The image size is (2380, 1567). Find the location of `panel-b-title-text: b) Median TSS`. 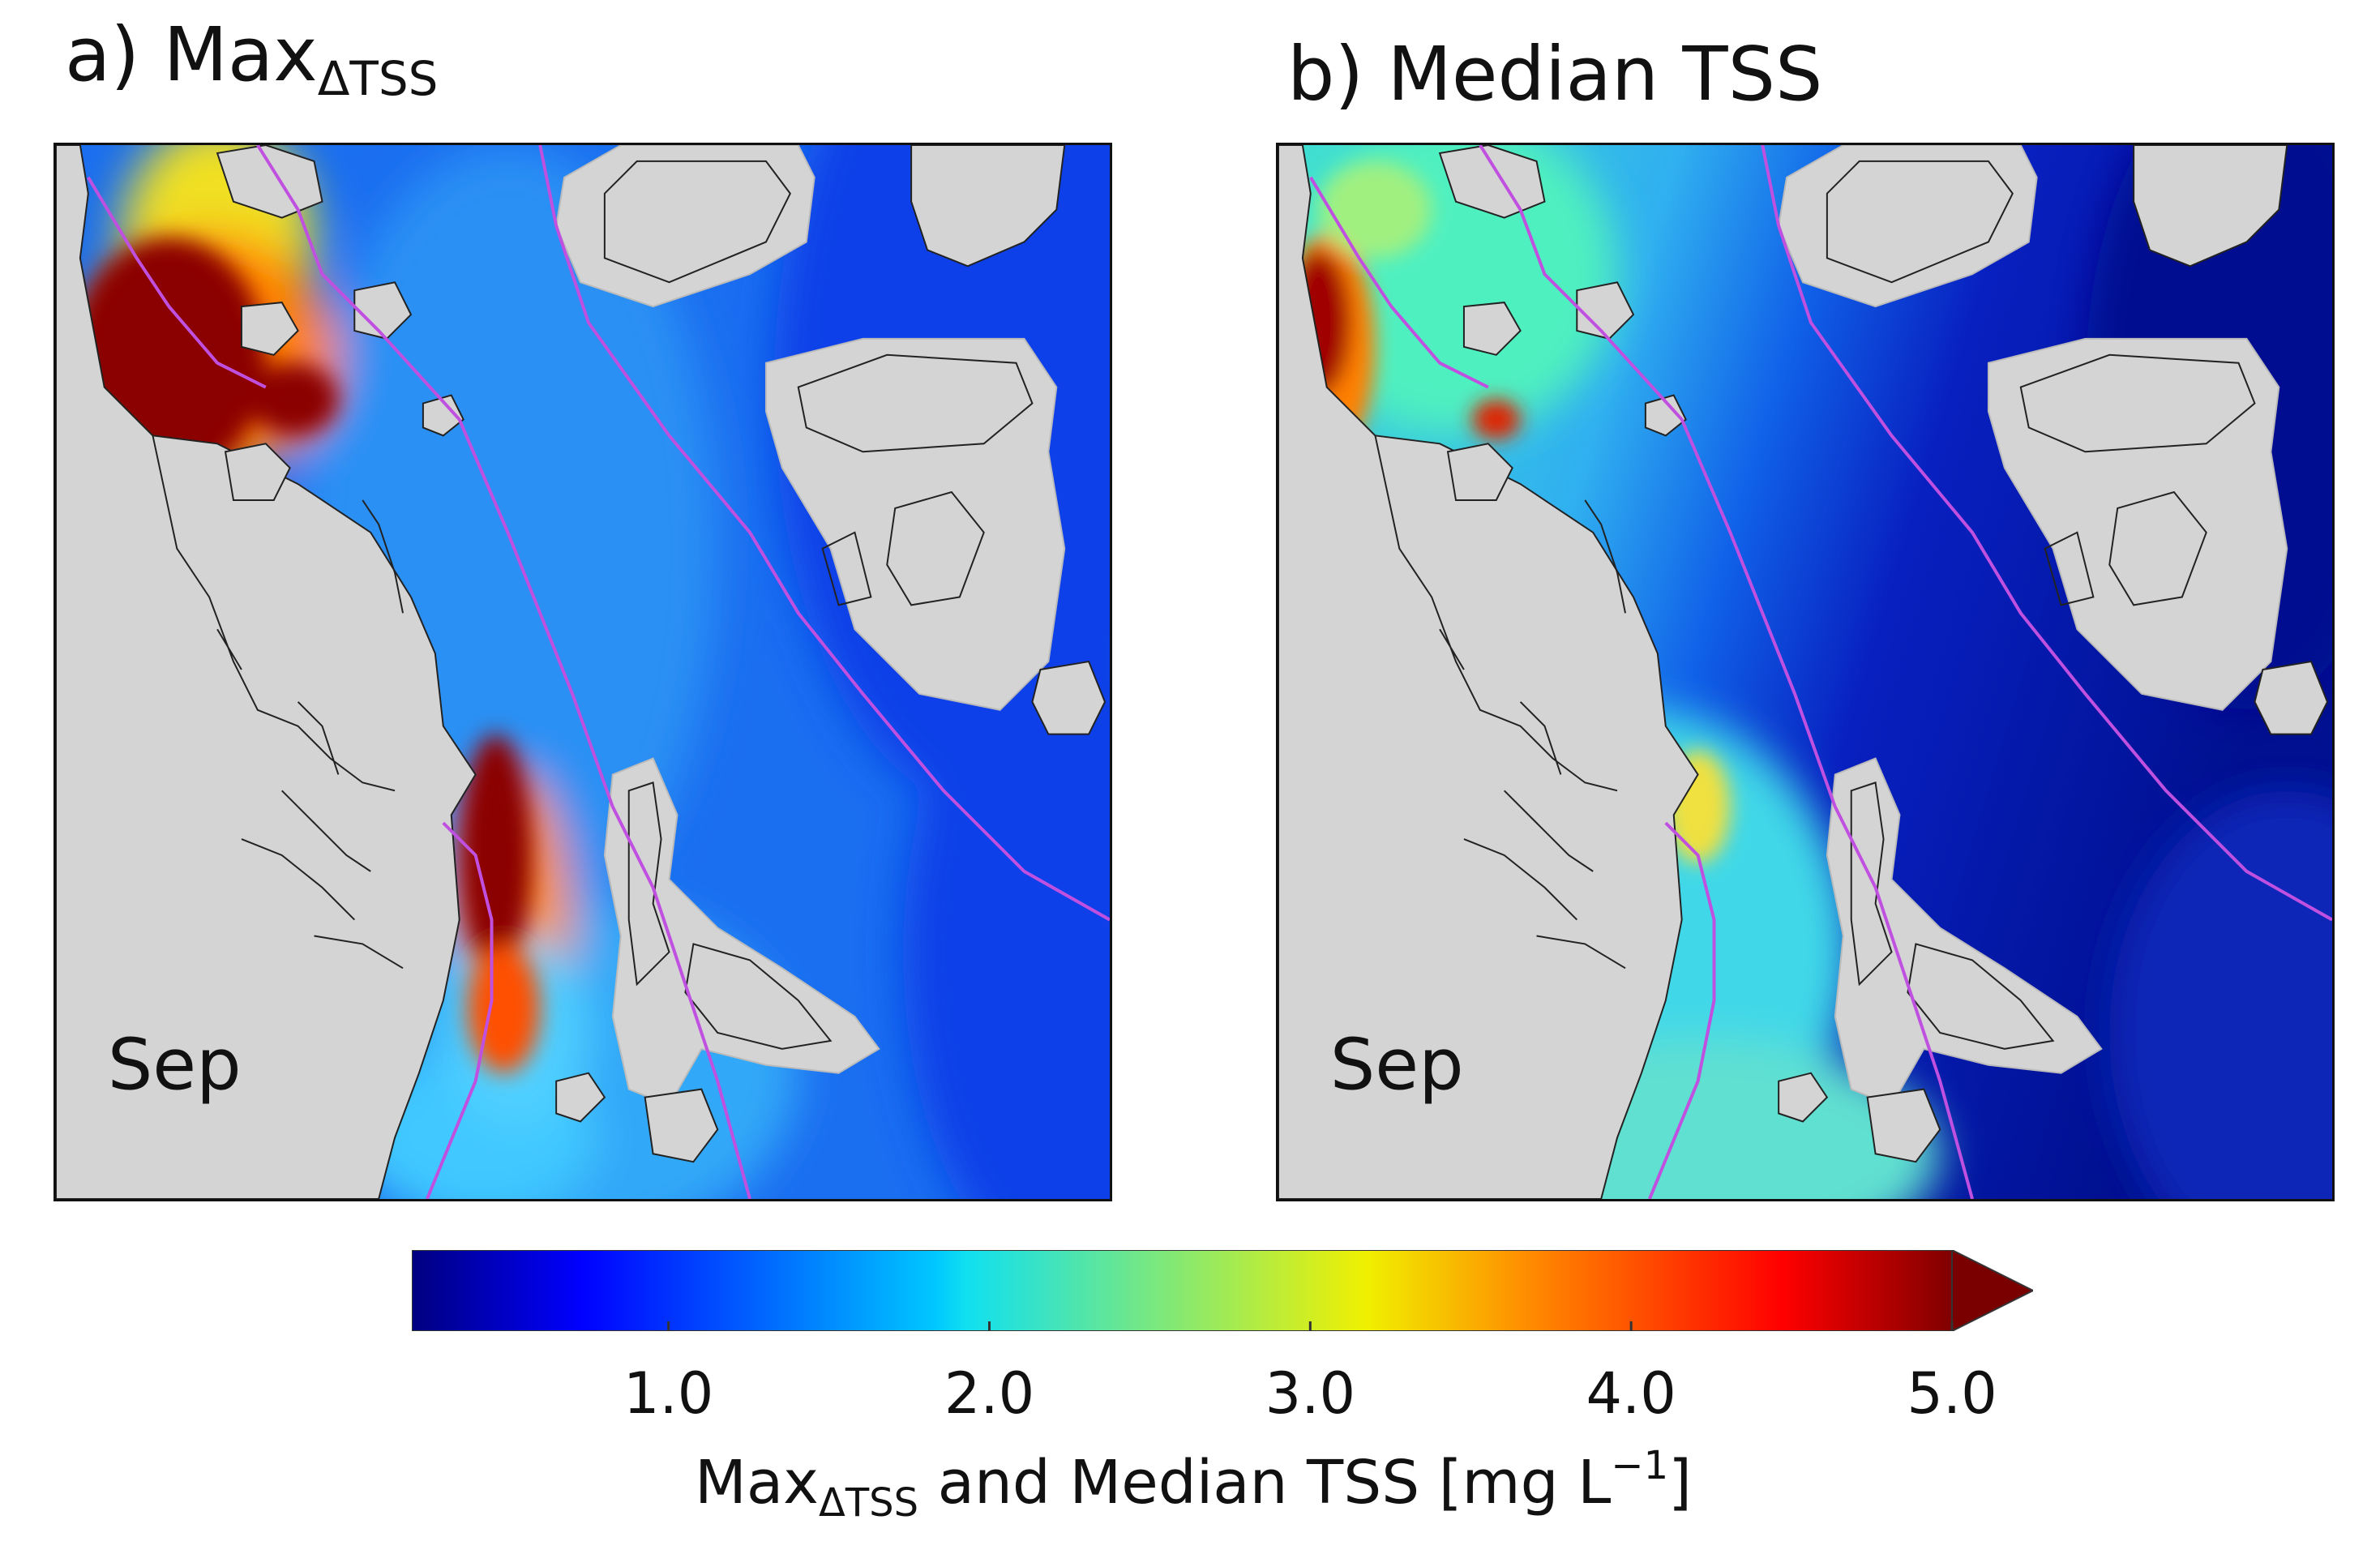

panel-b-title-text: b) Median TSS is located at coordinates (1555, 74).